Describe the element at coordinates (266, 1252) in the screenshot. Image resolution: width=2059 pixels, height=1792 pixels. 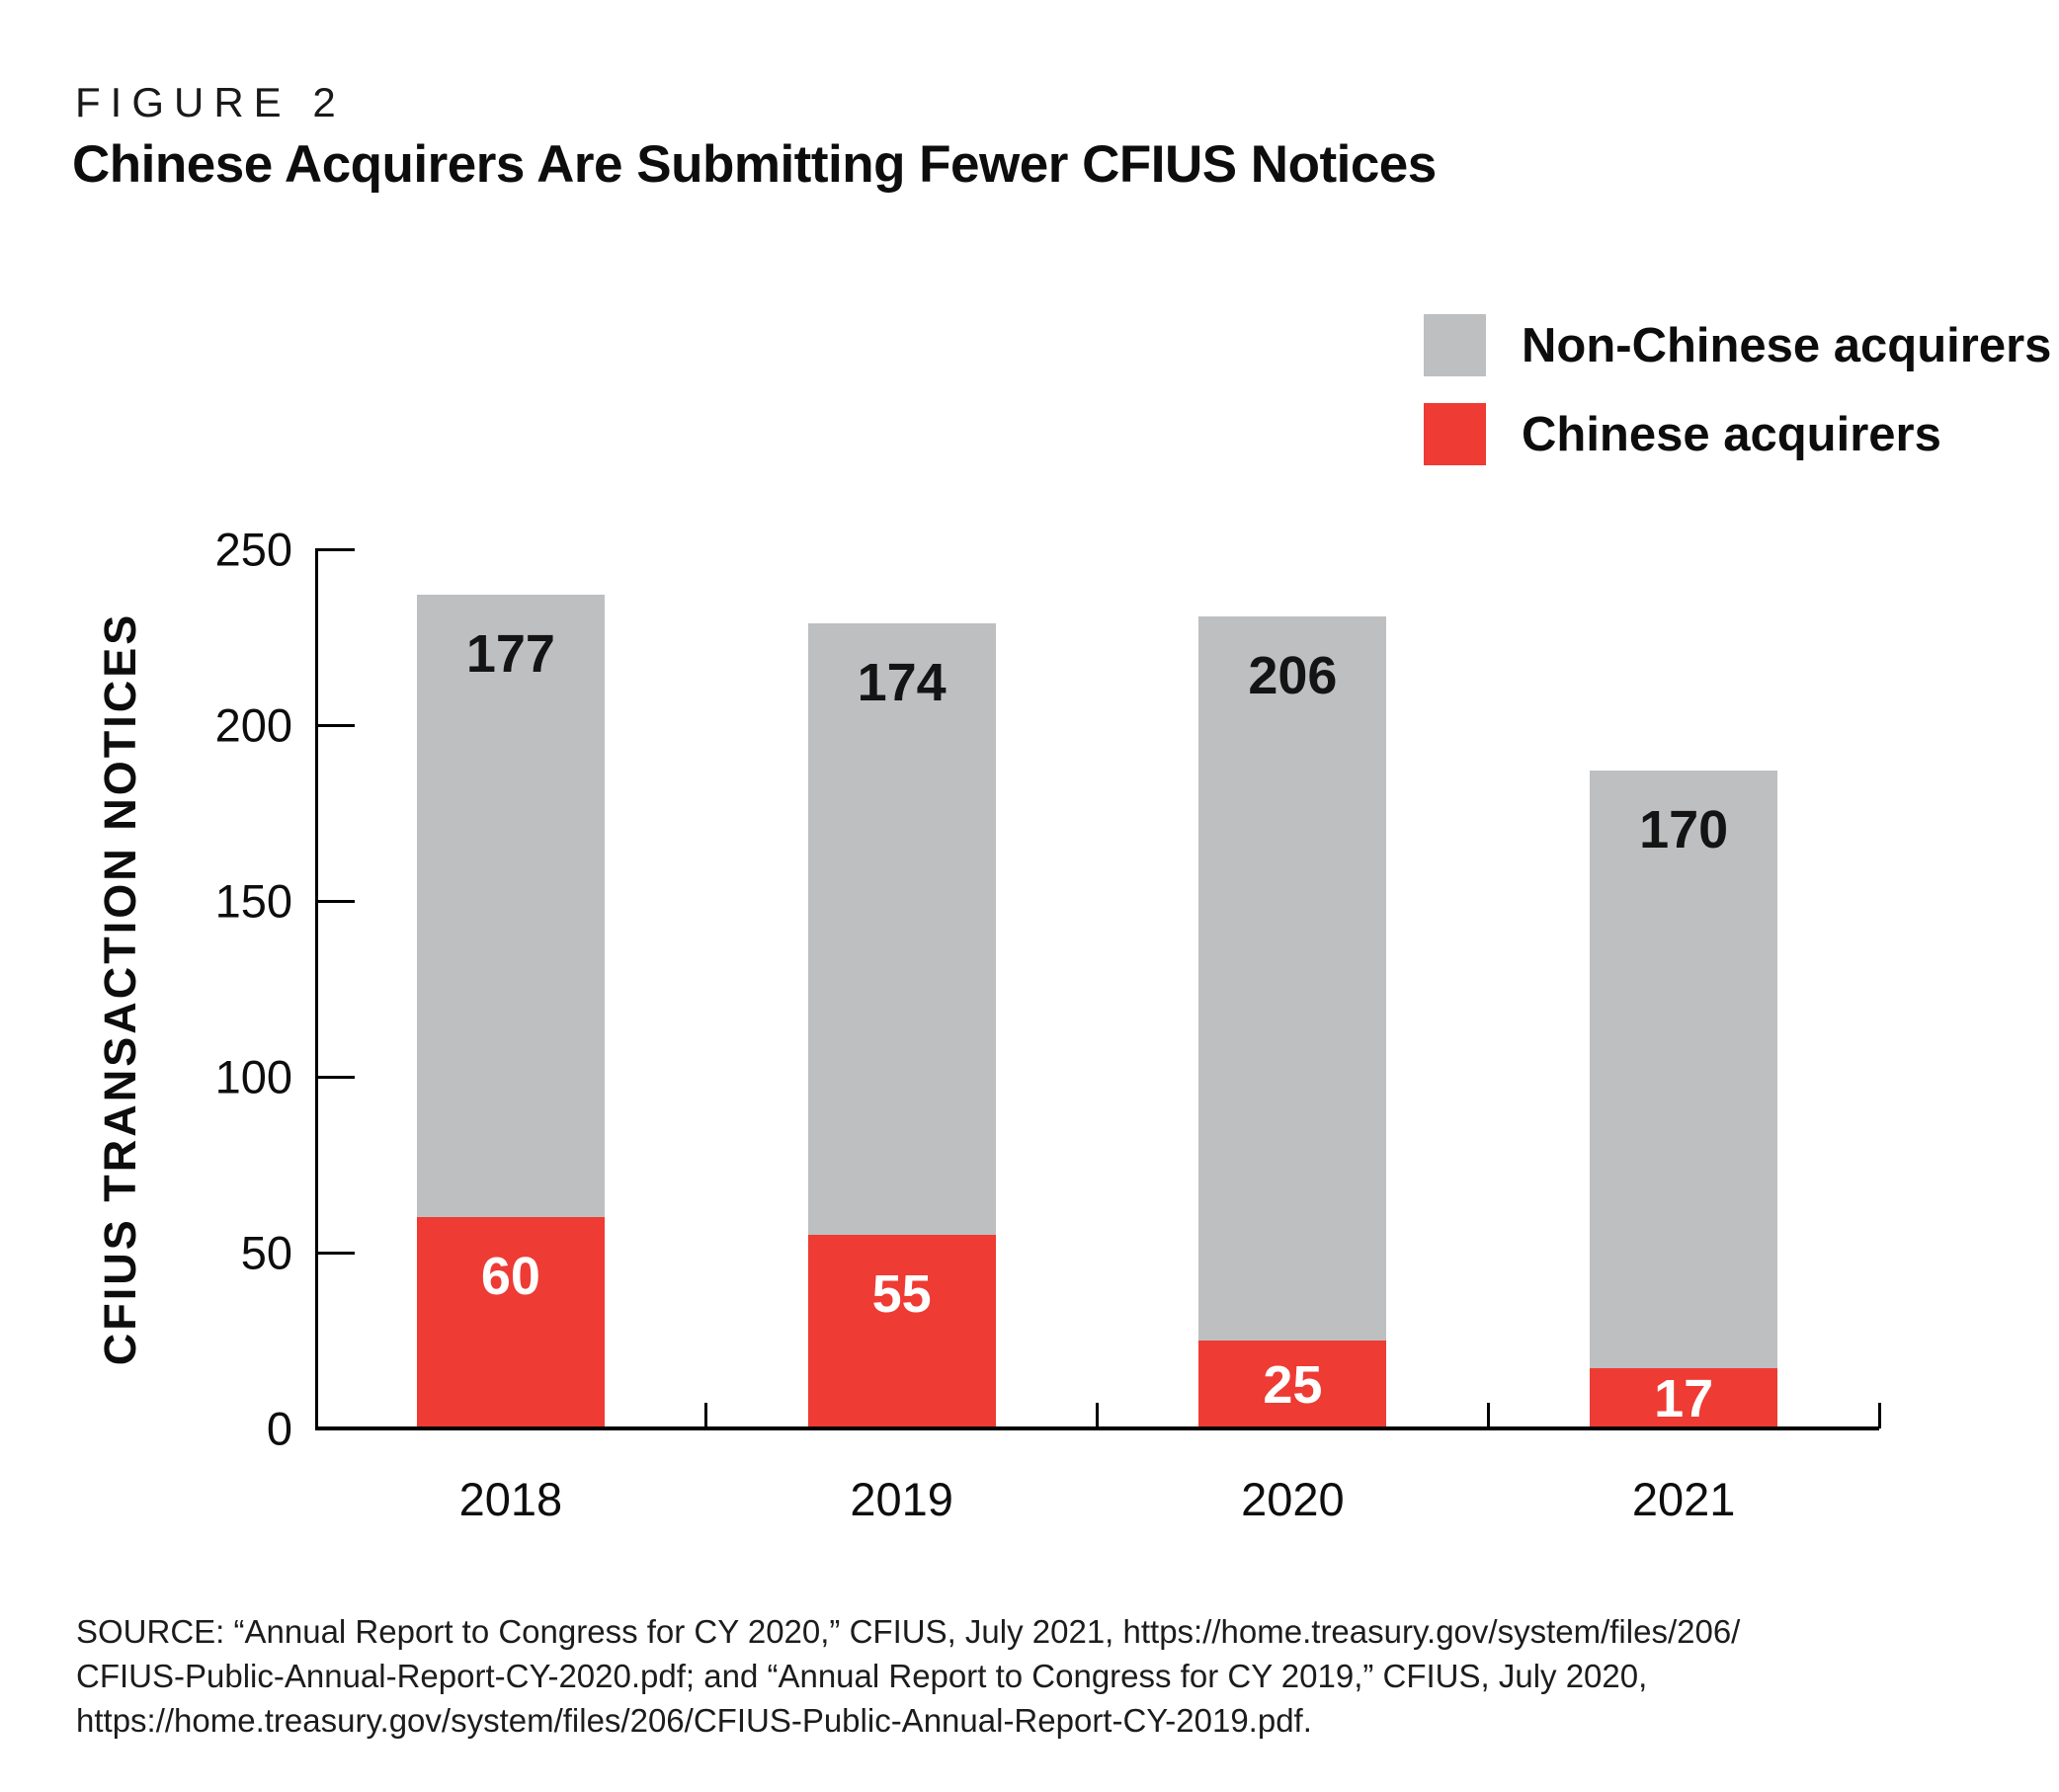
I see `y-tick-label: 50` at that location.